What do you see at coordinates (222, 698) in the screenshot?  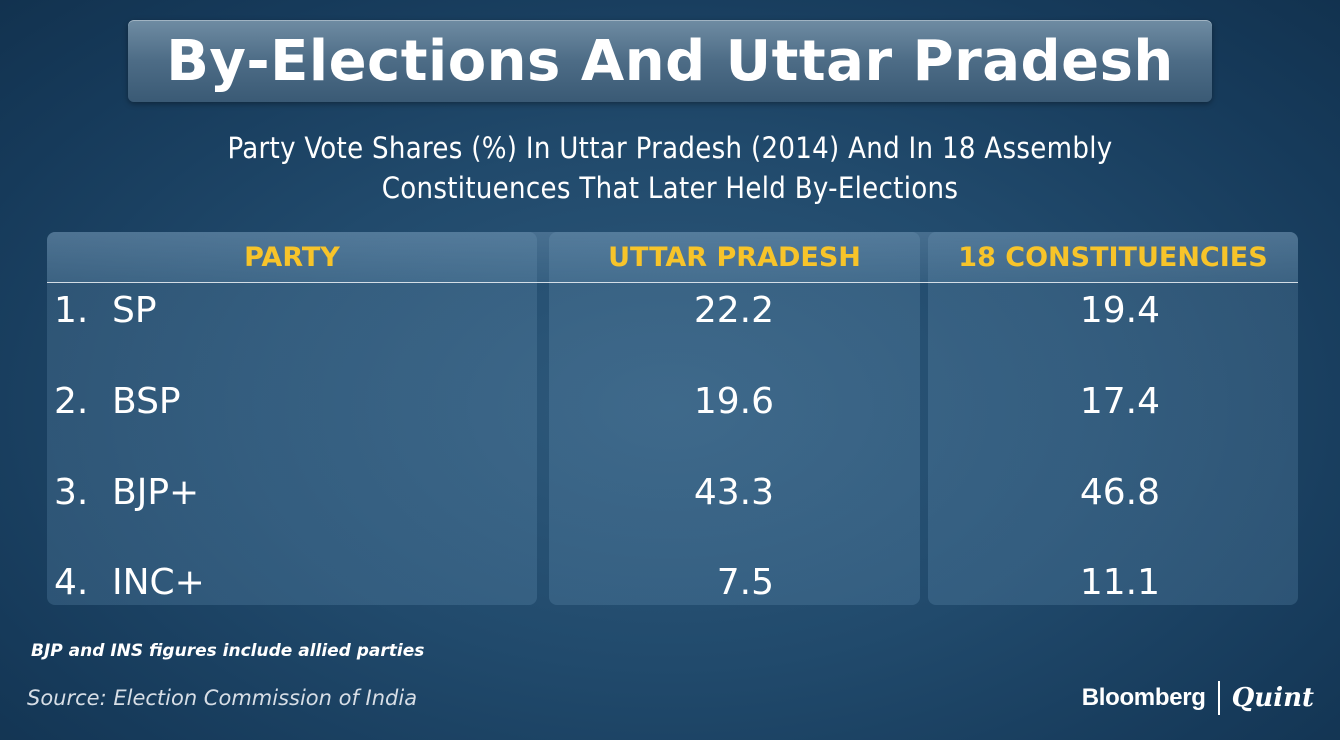 I see `source-note: Source: Election Commission of India` at bounding box center [222, 698].